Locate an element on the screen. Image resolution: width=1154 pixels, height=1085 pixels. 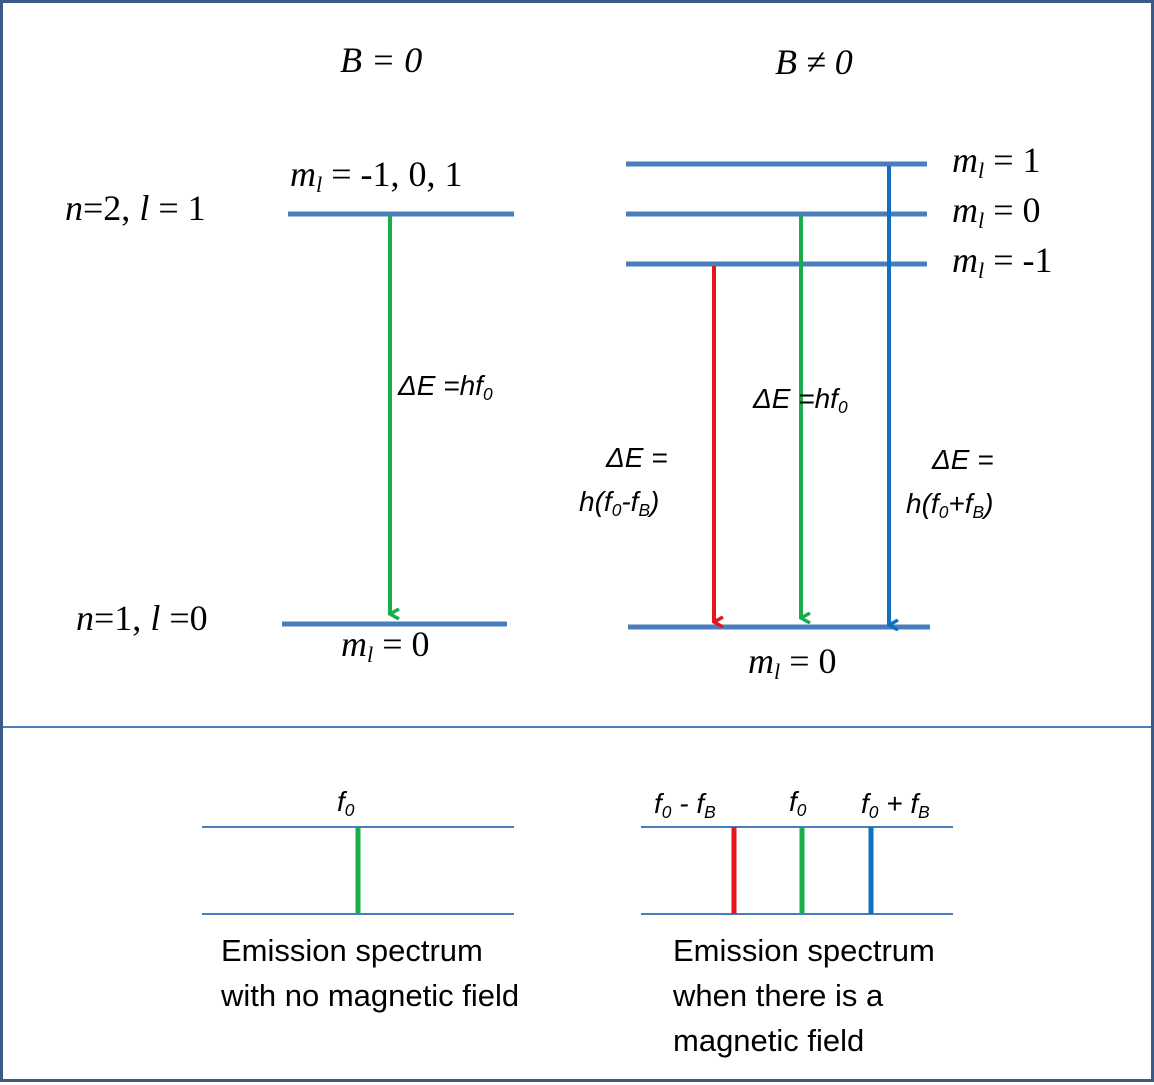
left-transition-label: ΔE =hf0 is located at coordinates (445, 387).